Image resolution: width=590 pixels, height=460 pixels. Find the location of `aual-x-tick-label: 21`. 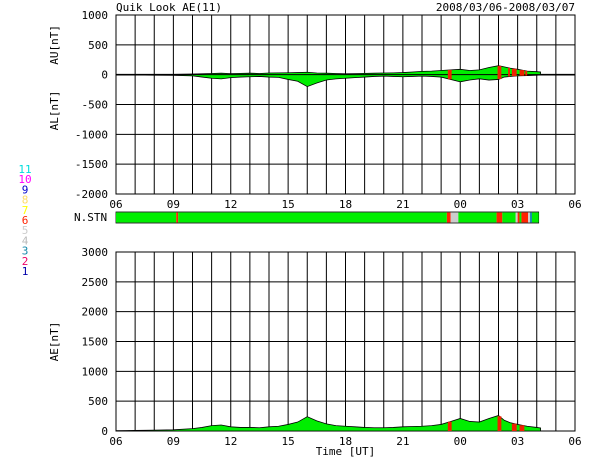

aual-x-tick-label: 21 is located at coordinates (402, 204).